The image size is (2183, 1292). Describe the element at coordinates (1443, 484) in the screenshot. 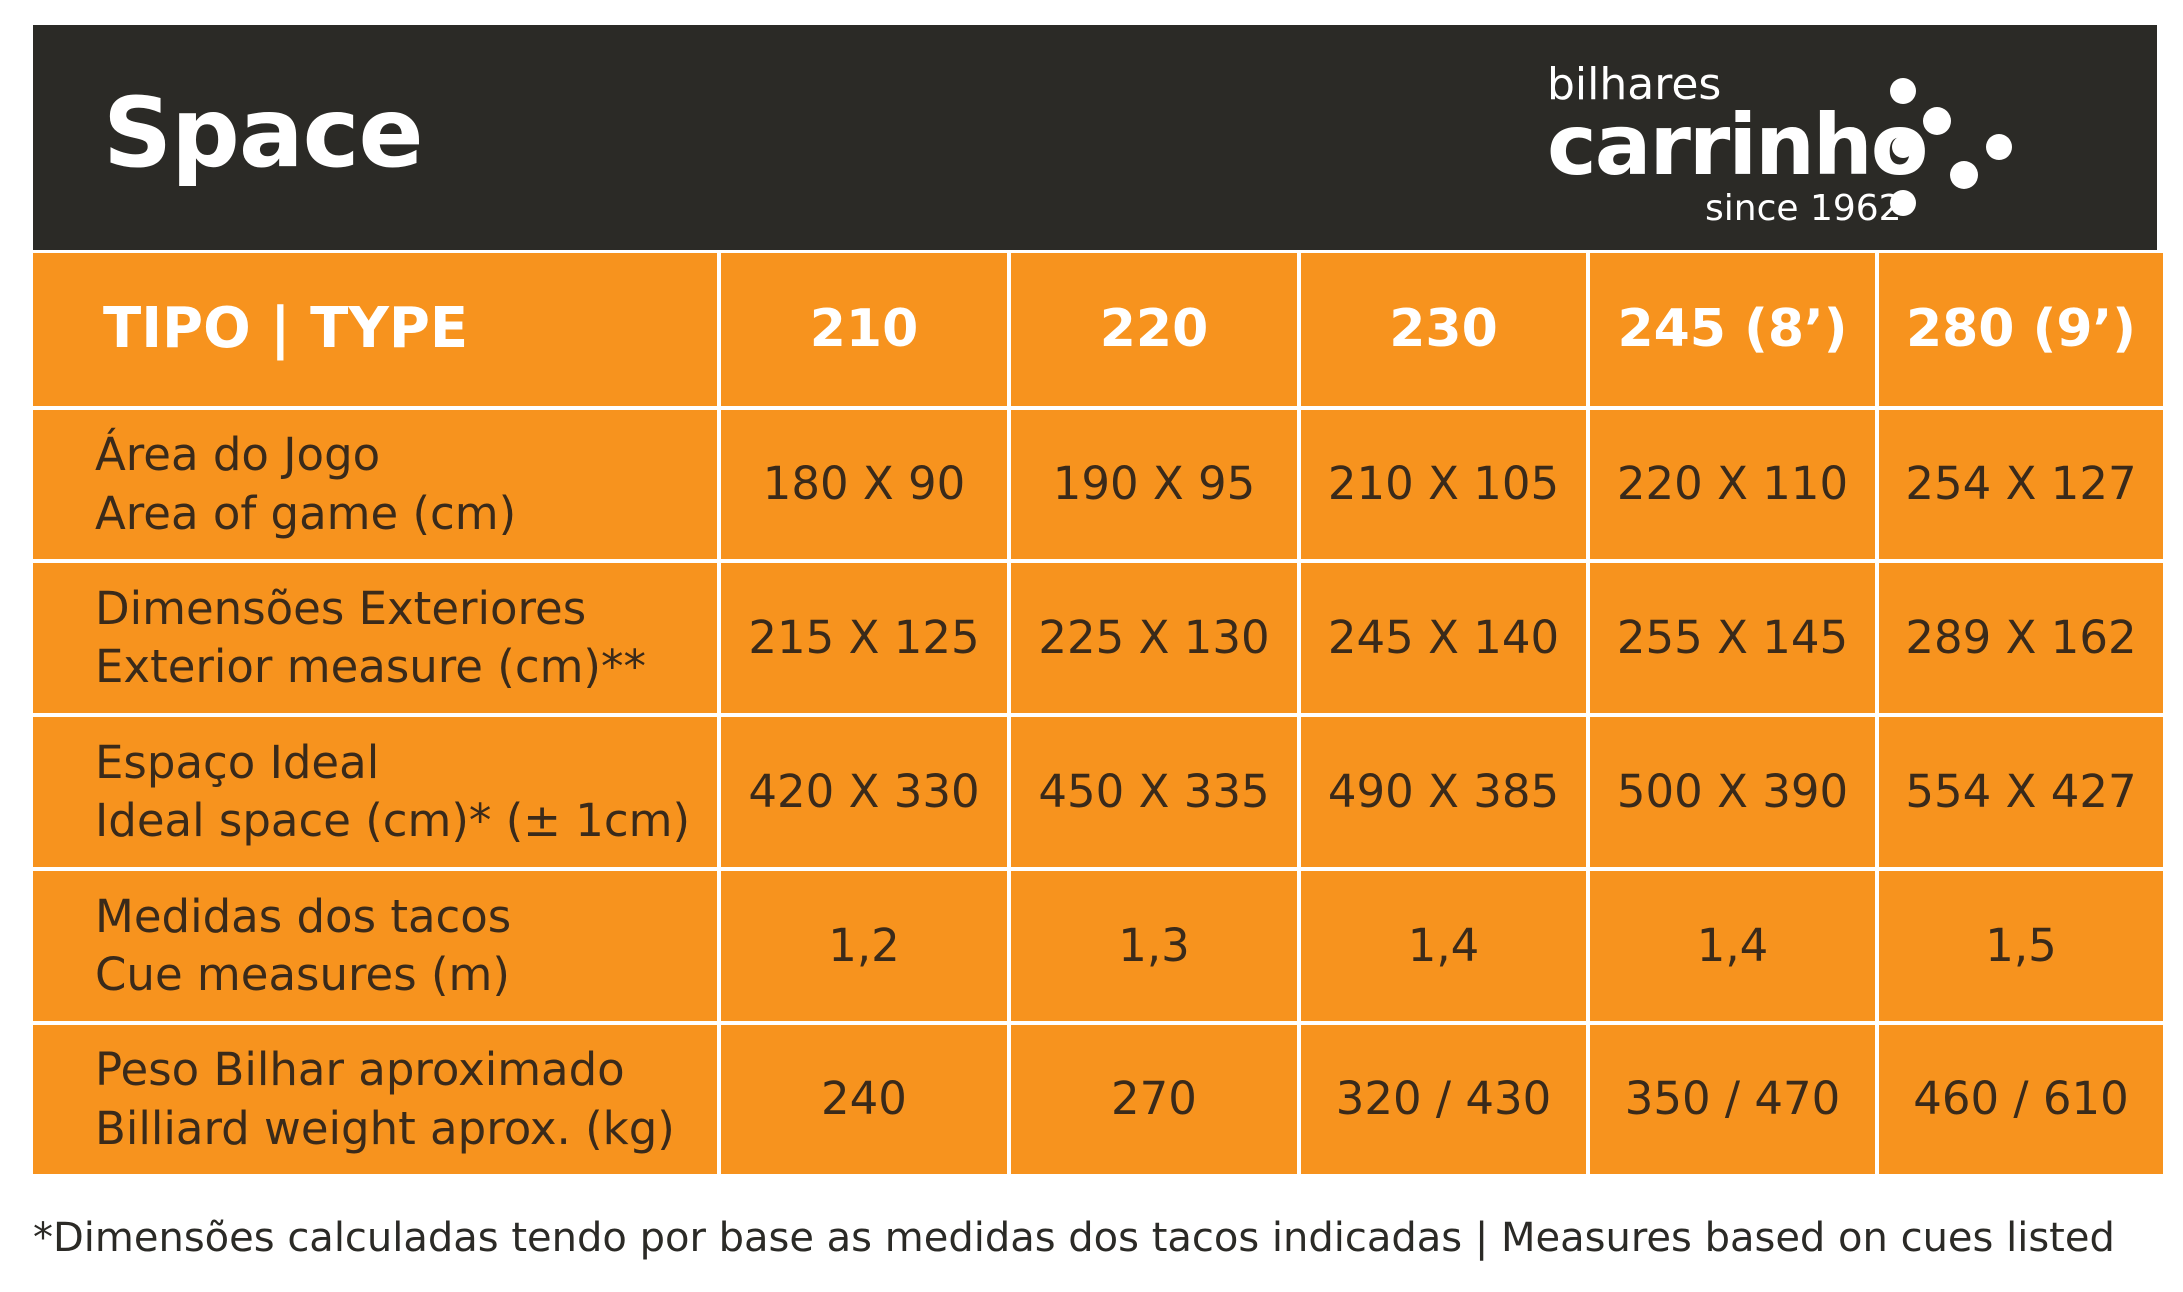

I see `table-cell: 210 X 105` at that location.